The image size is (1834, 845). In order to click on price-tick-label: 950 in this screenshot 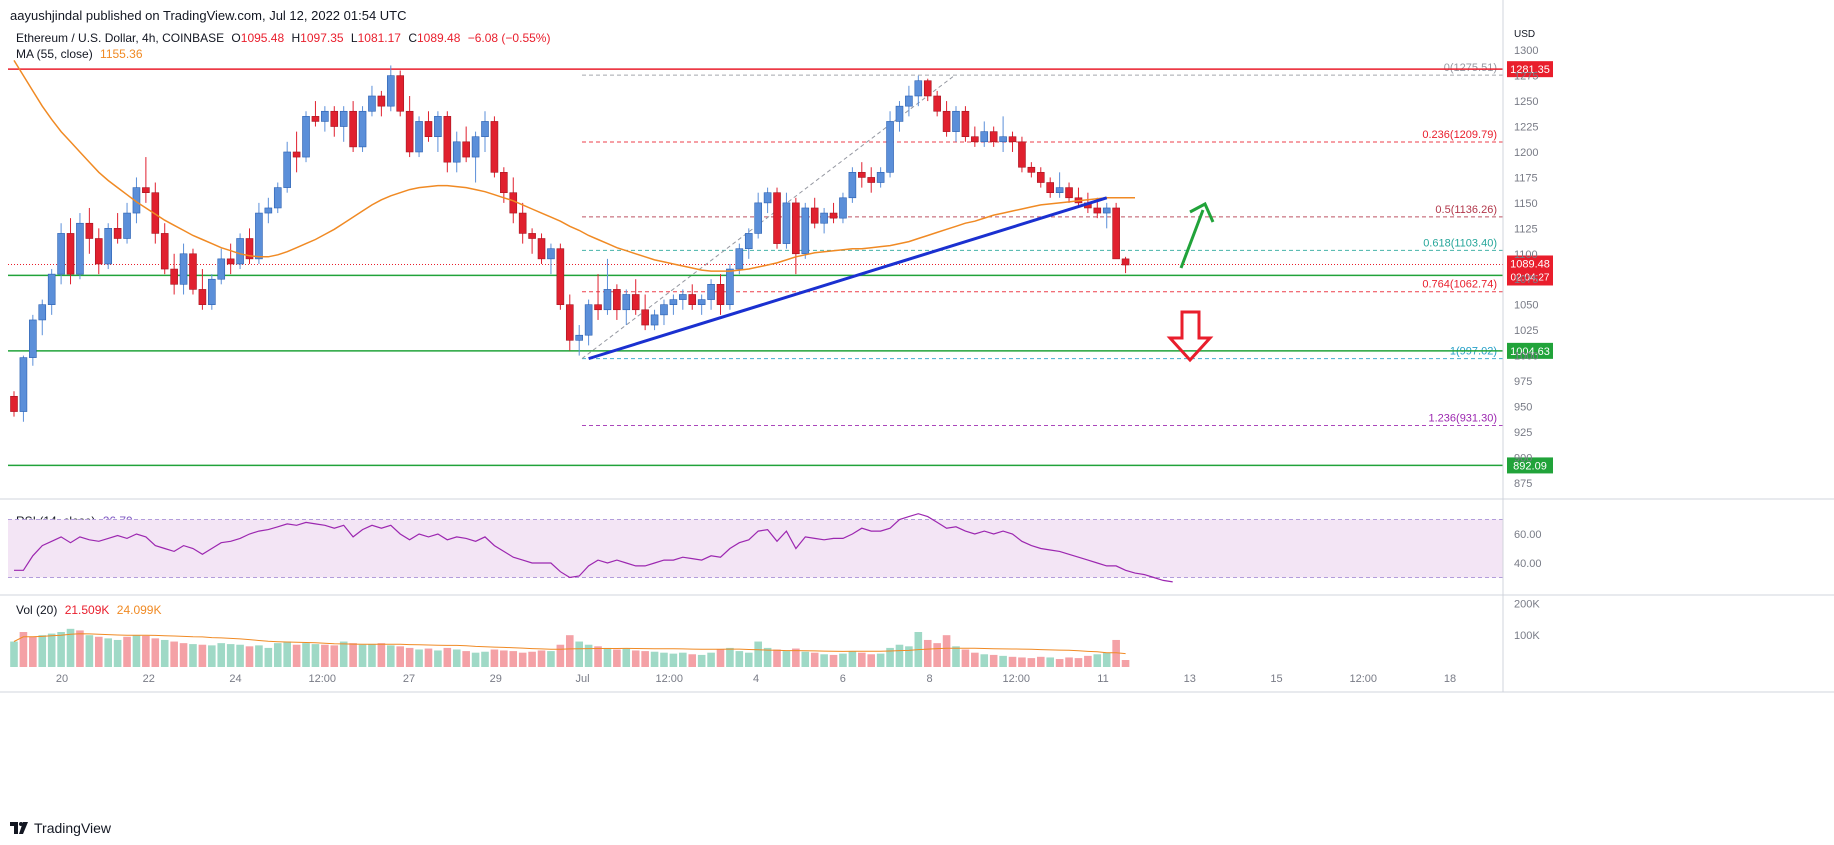, I will do `click(1523, 407)`.